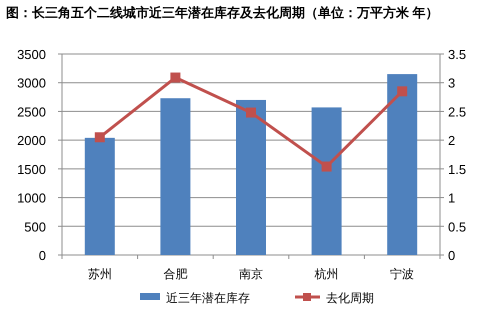 This screenshot has height=331, width=484. Describe the element at coordinates (31, 169) in the screenshot. I see `y-tick-label: 1500` at that location.